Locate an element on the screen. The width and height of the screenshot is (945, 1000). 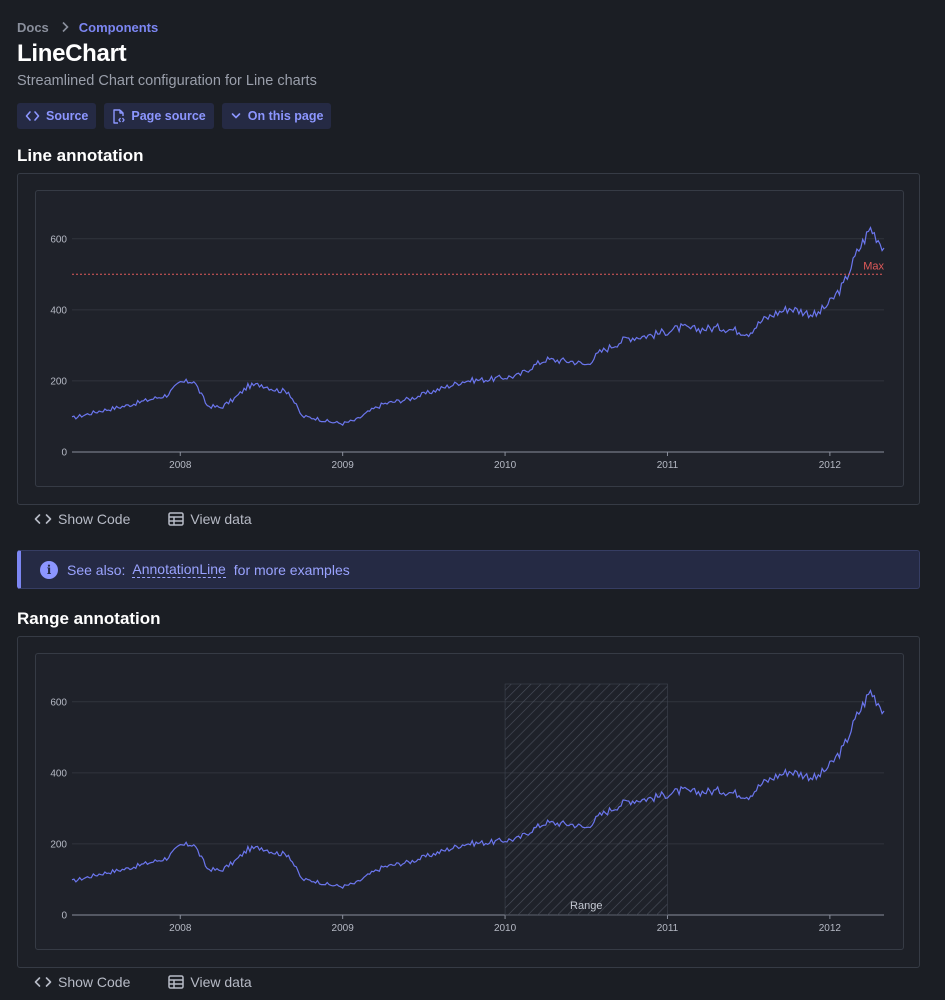
source-button: Source is located at coordinates (57, 116).